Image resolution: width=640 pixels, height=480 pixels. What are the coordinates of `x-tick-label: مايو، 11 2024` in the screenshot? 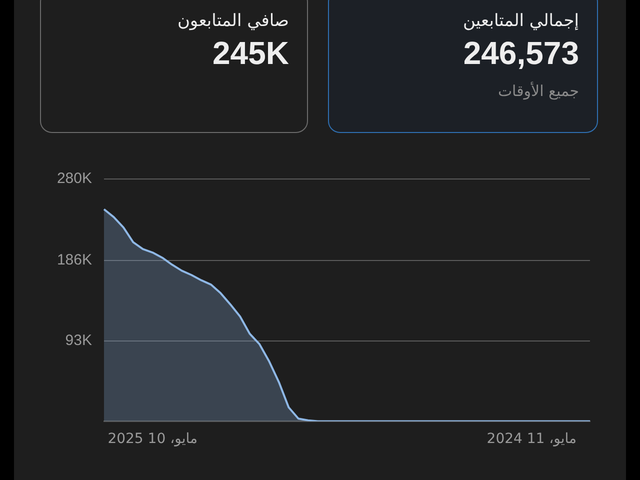 It's located at (531, 439).